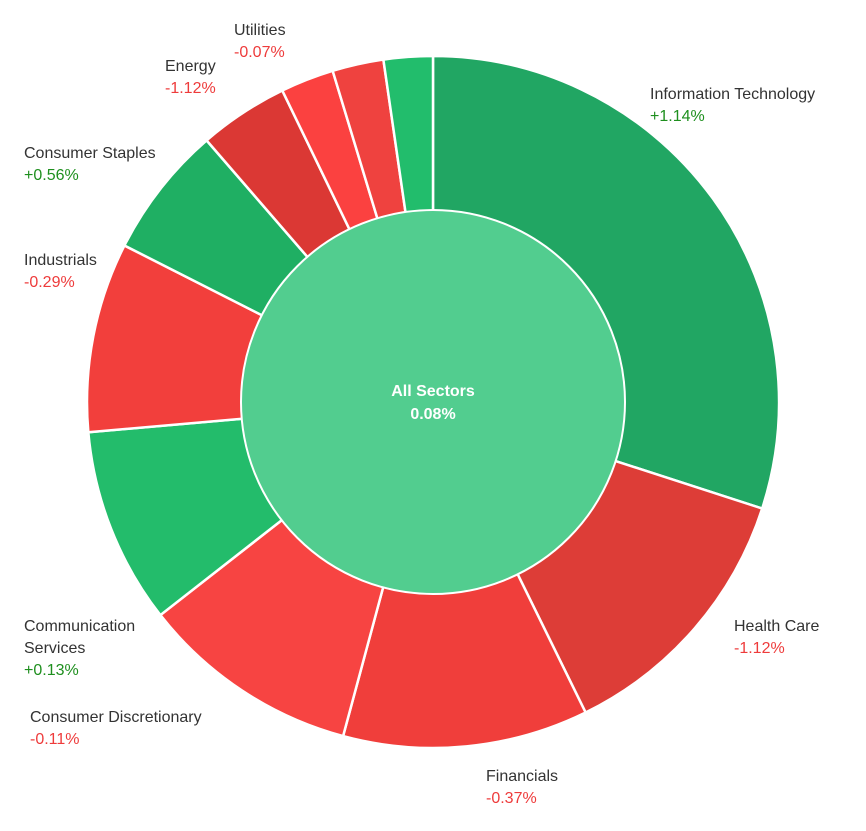 This screenshot has width=866, height=831. Describe the element at coordinates (677, 116) in the screenshot. I see `slice-label-value: +1.14%` at that location.